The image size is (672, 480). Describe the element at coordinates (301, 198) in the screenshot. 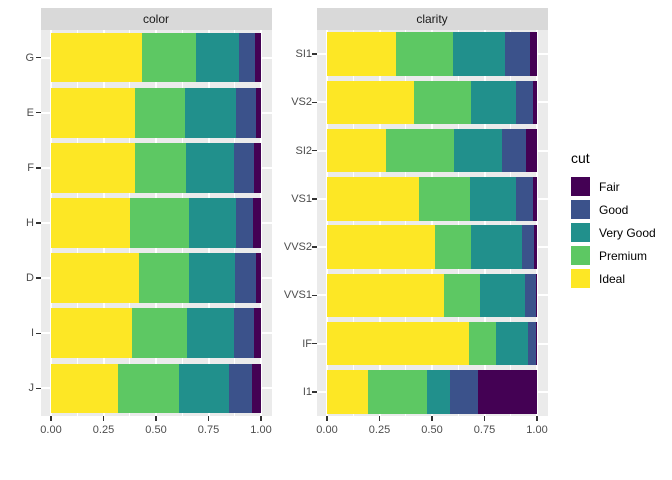

I see `y-axis-label-VS1: VS1` at that location.